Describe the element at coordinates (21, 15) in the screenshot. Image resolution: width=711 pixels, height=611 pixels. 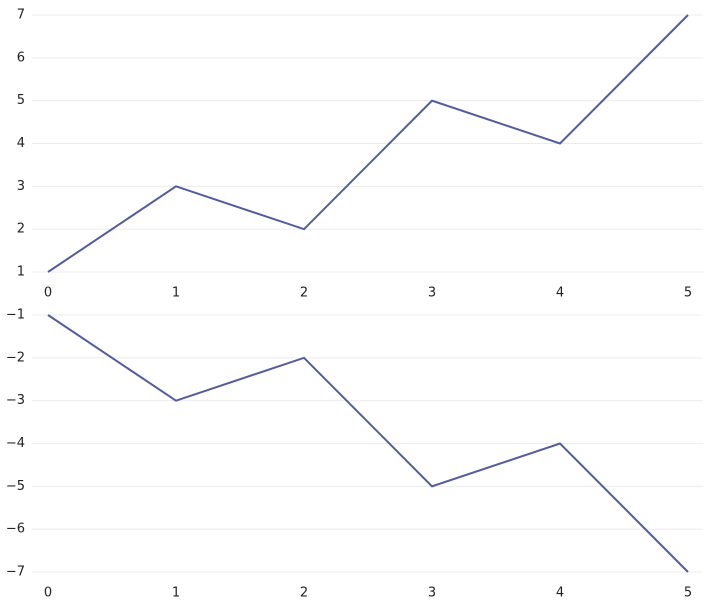
I see `y-tick-label: 7` at that location.